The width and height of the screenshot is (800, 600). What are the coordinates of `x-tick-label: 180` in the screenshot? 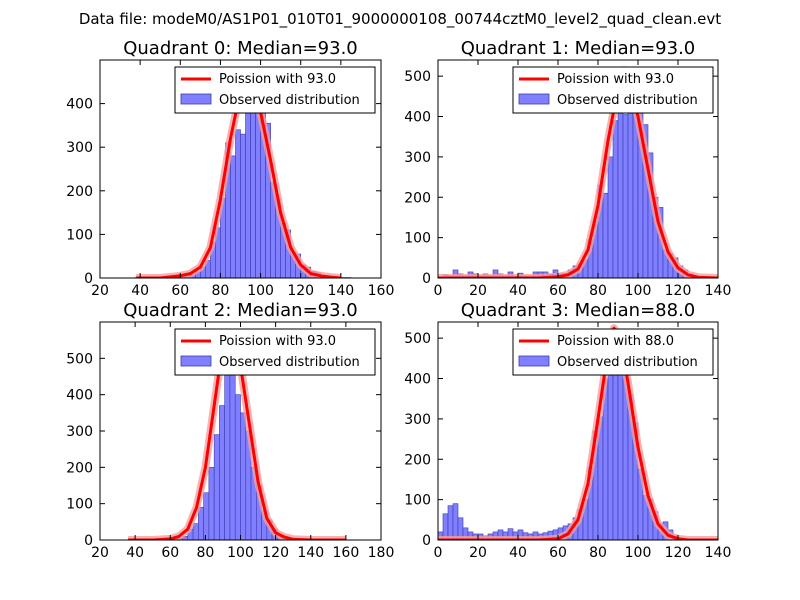 It's located at (381, 553).